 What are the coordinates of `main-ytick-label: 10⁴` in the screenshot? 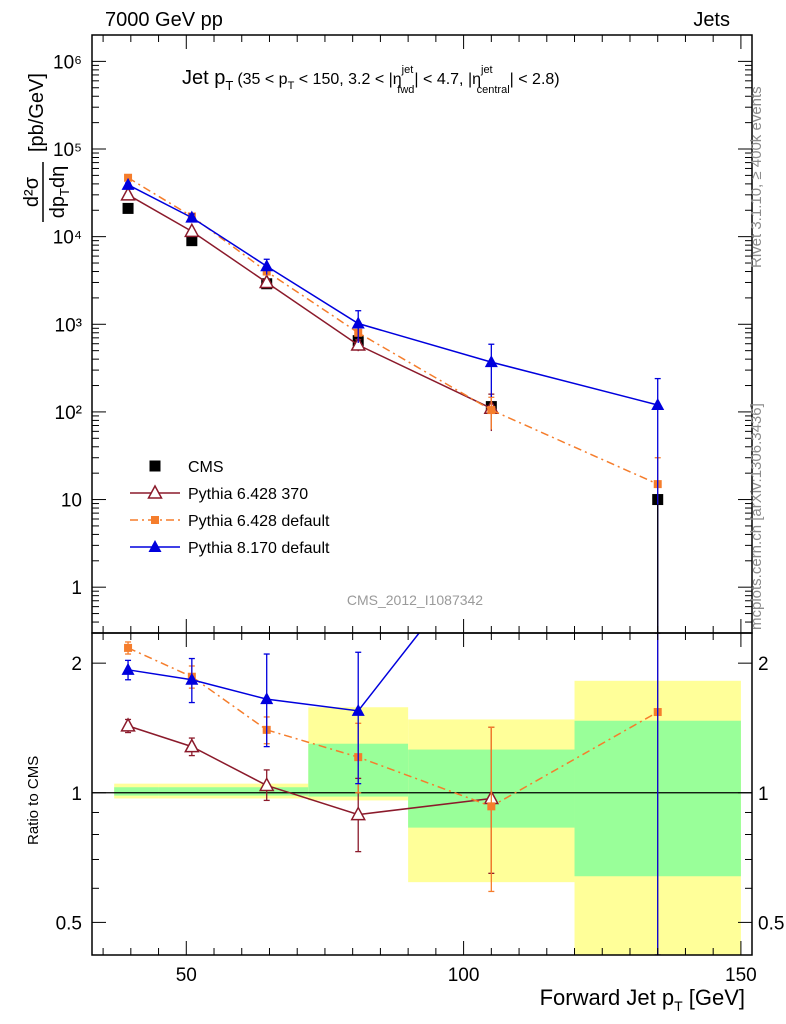 It's located at (67, 238).